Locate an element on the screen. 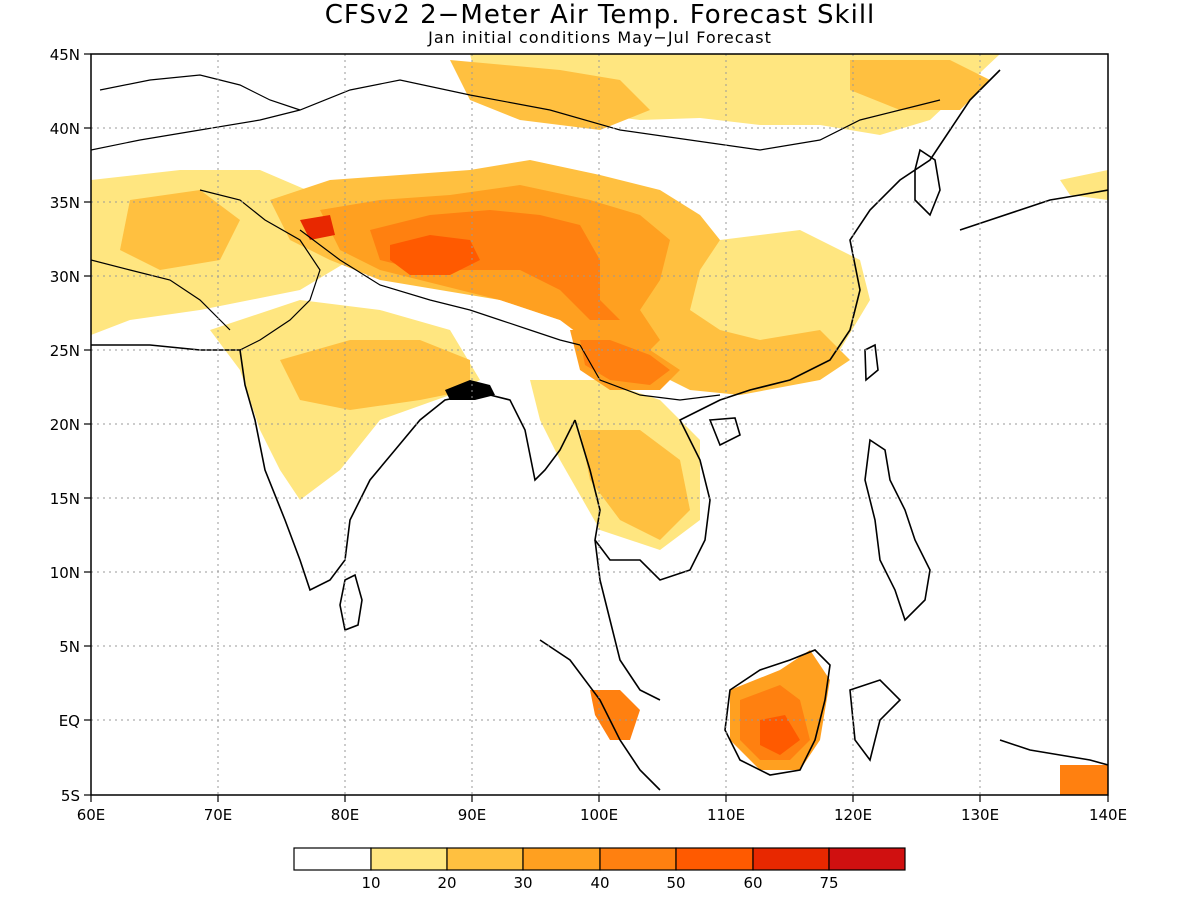  skill-region-tibet-peak is located at coordinates (435, 255).